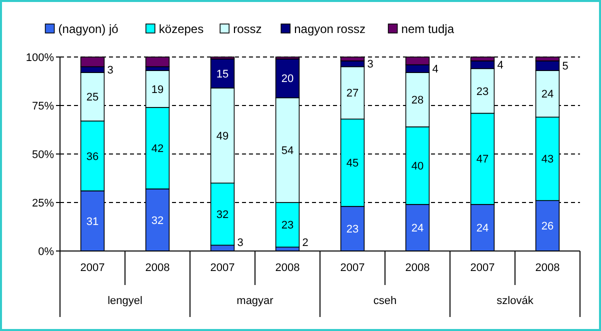  I want to click on y-tick-label: 0%, so click(46, 252).